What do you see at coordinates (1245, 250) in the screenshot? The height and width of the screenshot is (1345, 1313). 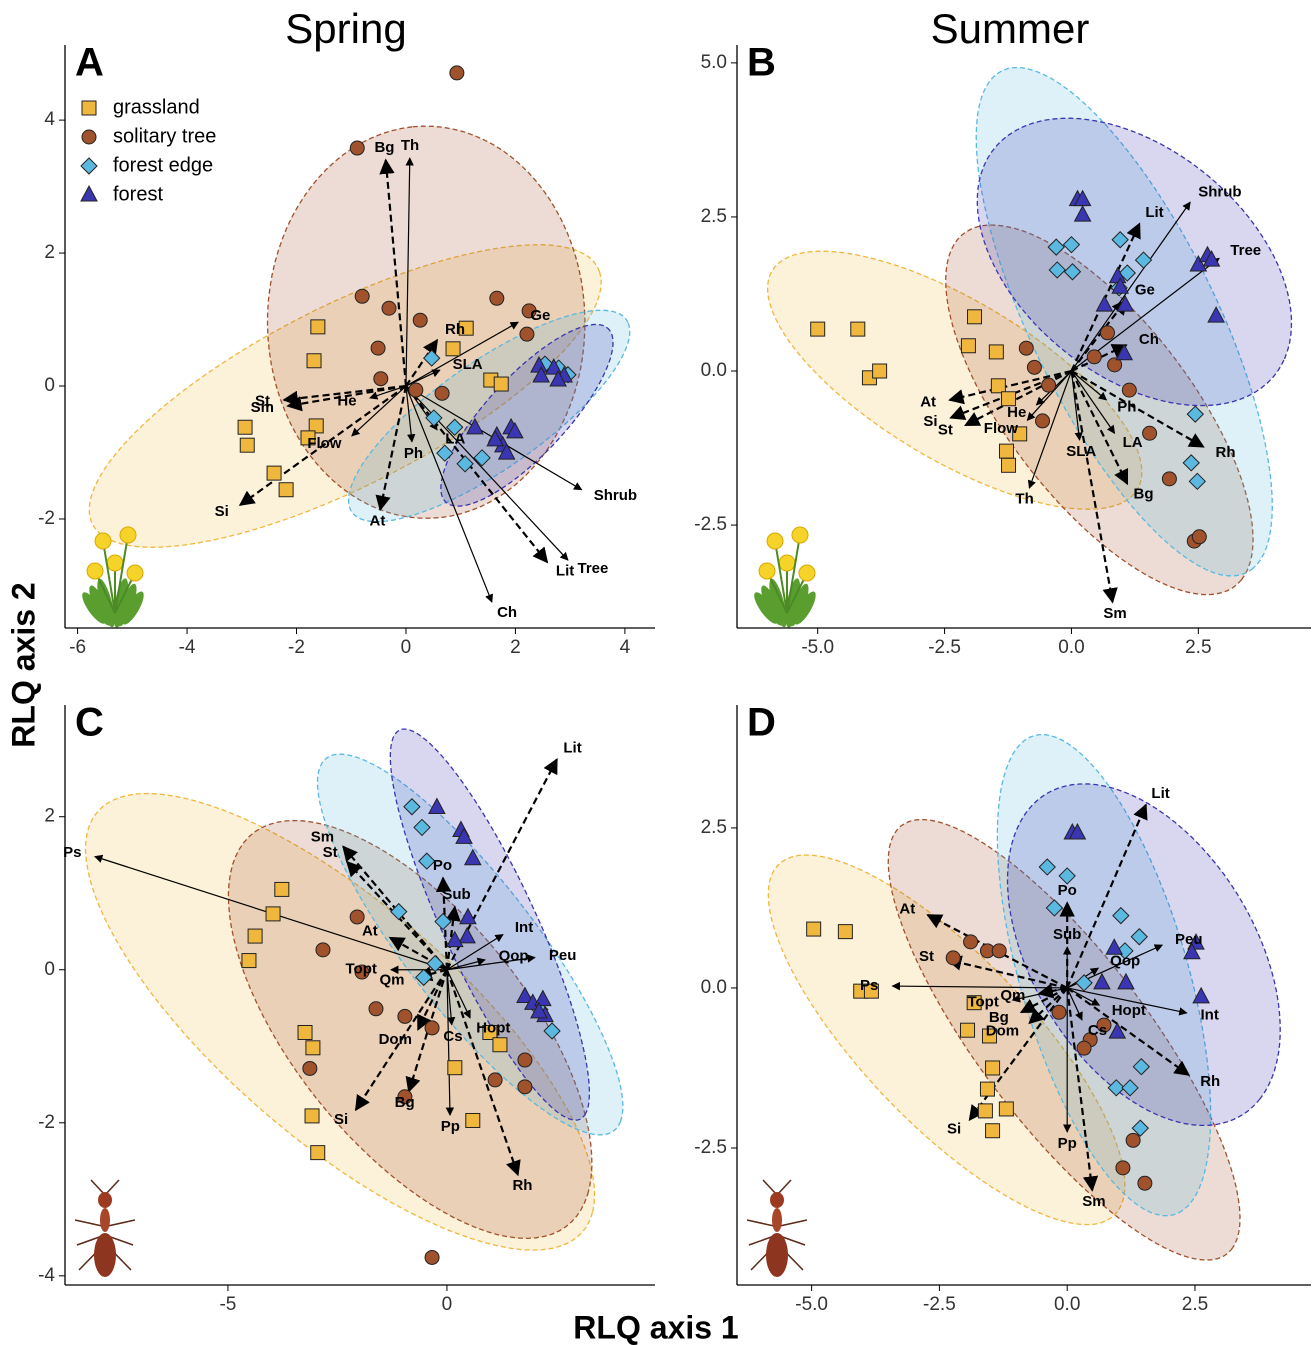 I see `arrow-label: Tree` at bounding box center [1245, 250].